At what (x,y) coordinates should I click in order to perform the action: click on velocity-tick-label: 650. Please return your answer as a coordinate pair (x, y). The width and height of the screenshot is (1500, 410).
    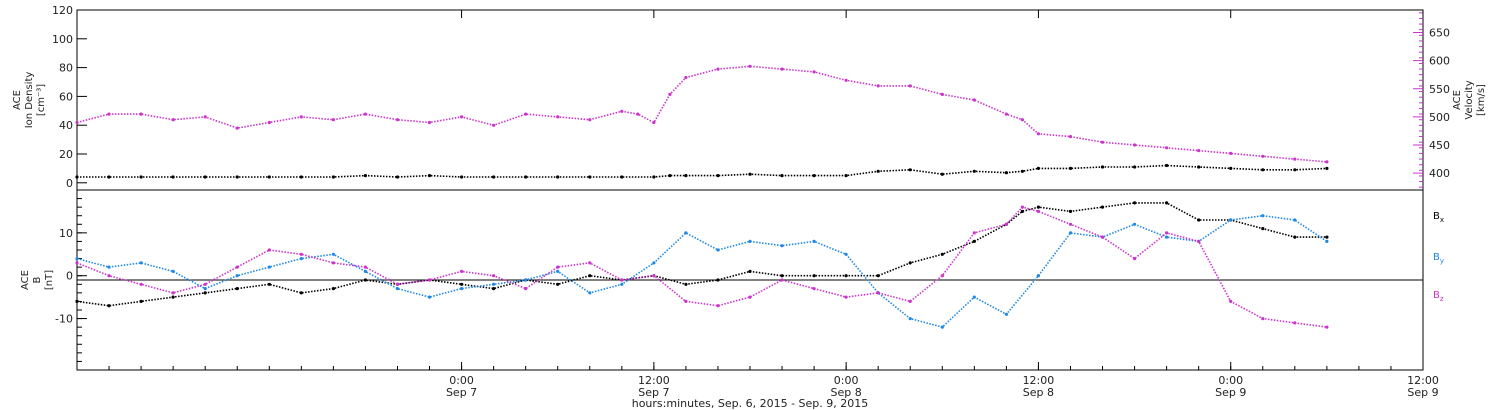
    Looking at the image, I should click on (1439, 33).